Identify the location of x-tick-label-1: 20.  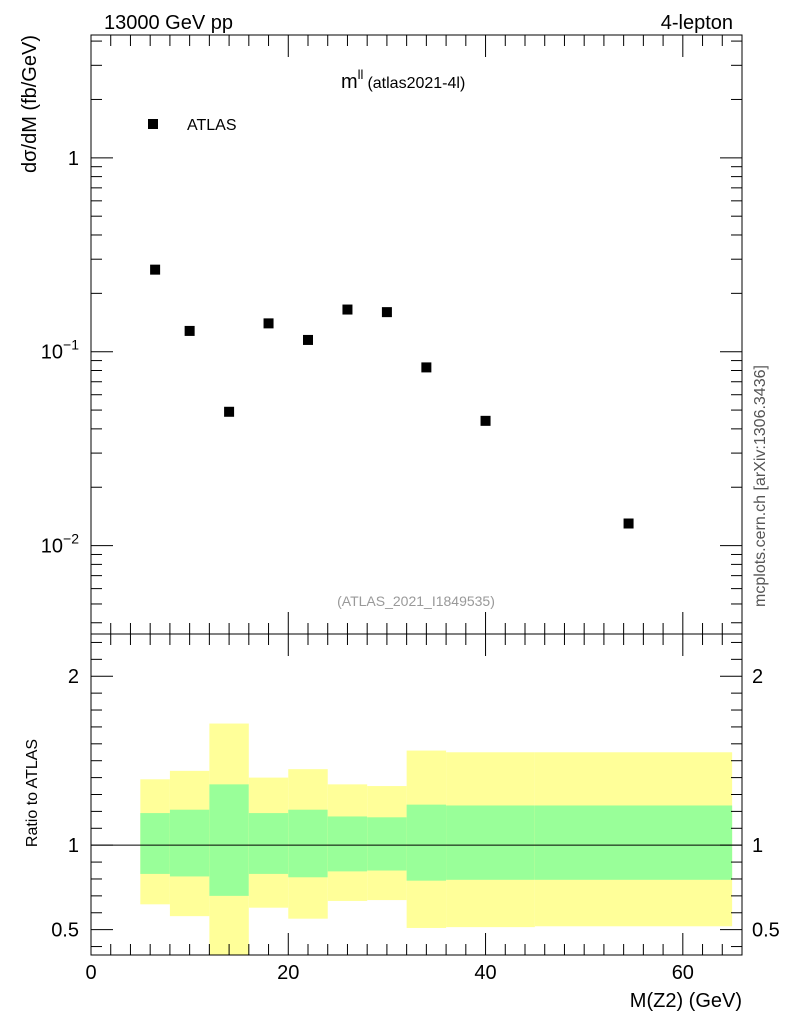
(288, 973).